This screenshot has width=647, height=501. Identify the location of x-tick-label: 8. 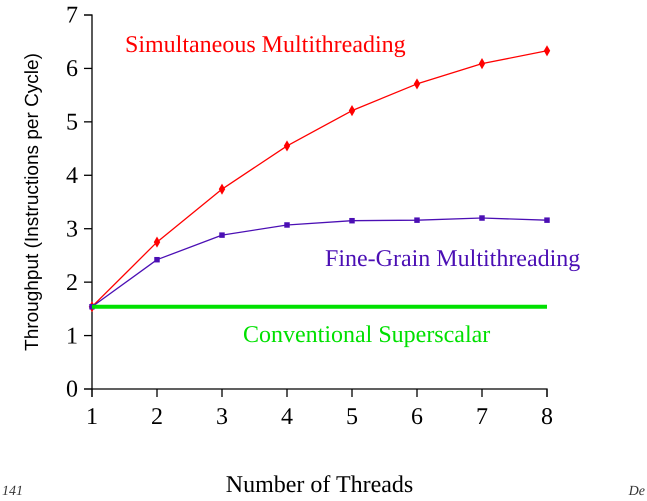
(547, 417).